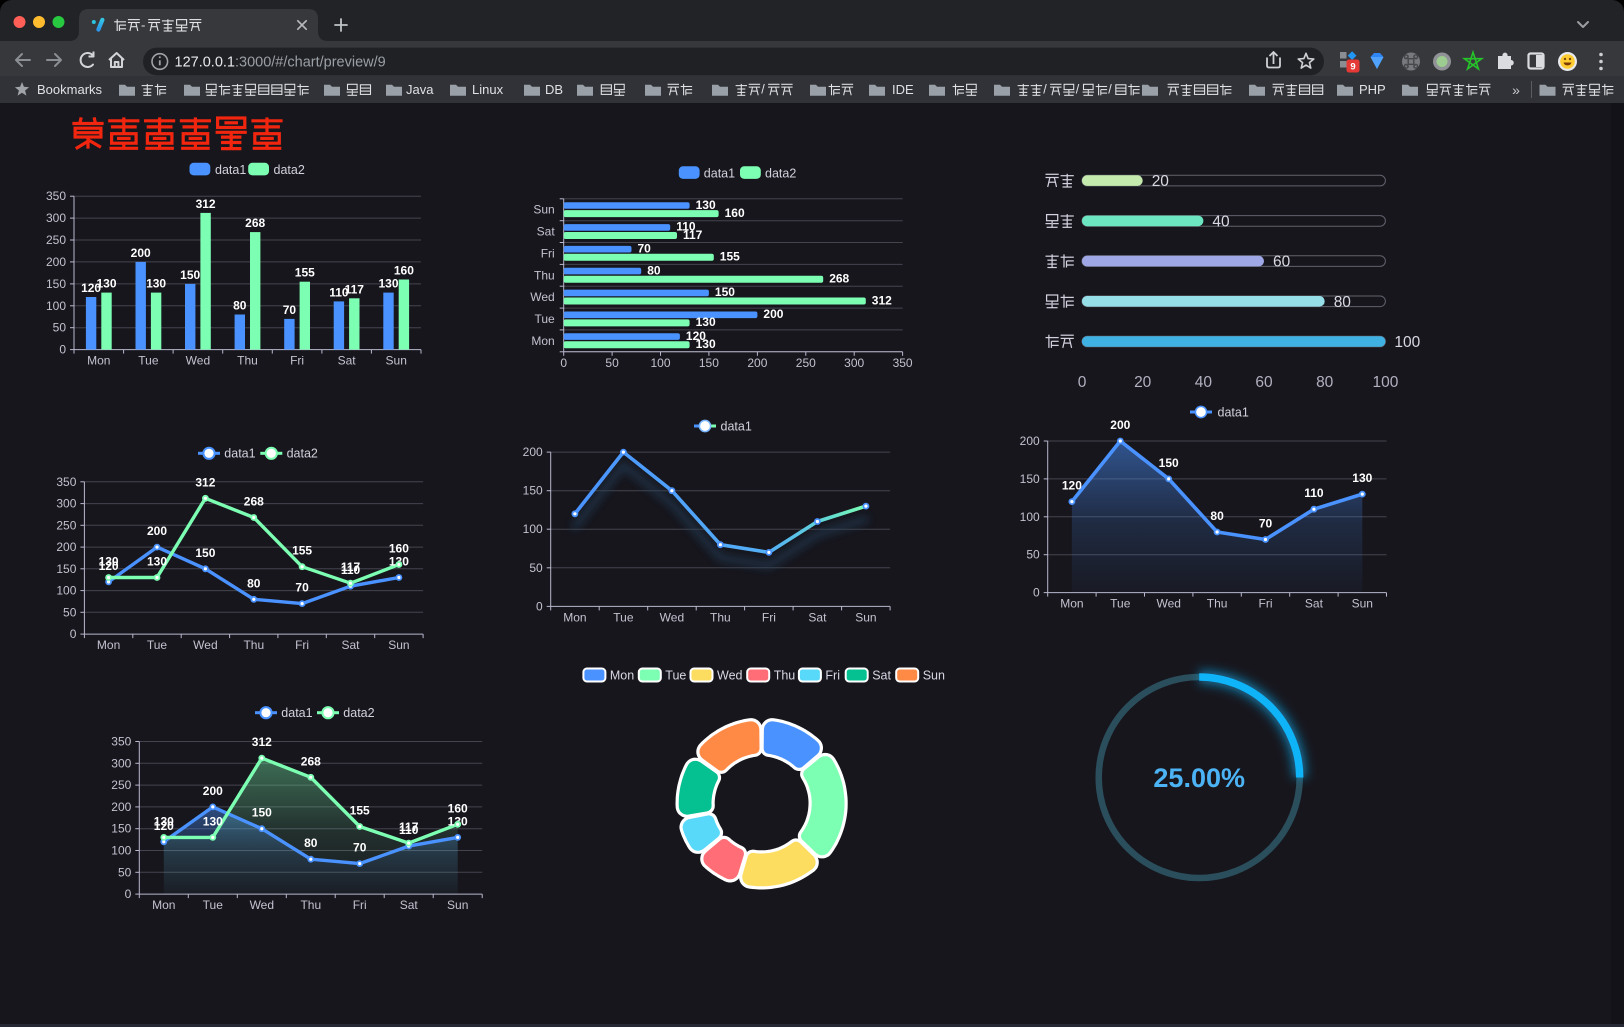 This screenshot has width=1624, height=1027. What do you see at coordinates (1161, 181) in the screenshot?
I see `svg-text: 20` at bounding box center [1161, 181].